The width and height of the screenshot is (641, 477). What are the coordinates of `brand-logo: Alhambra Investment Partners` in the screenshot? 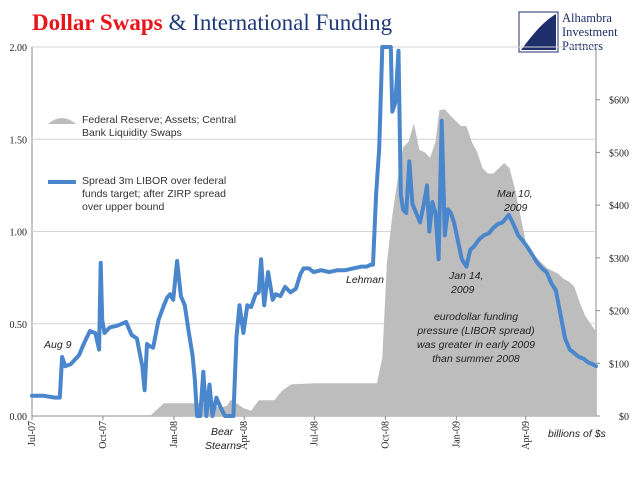 It's located at (568, 32).